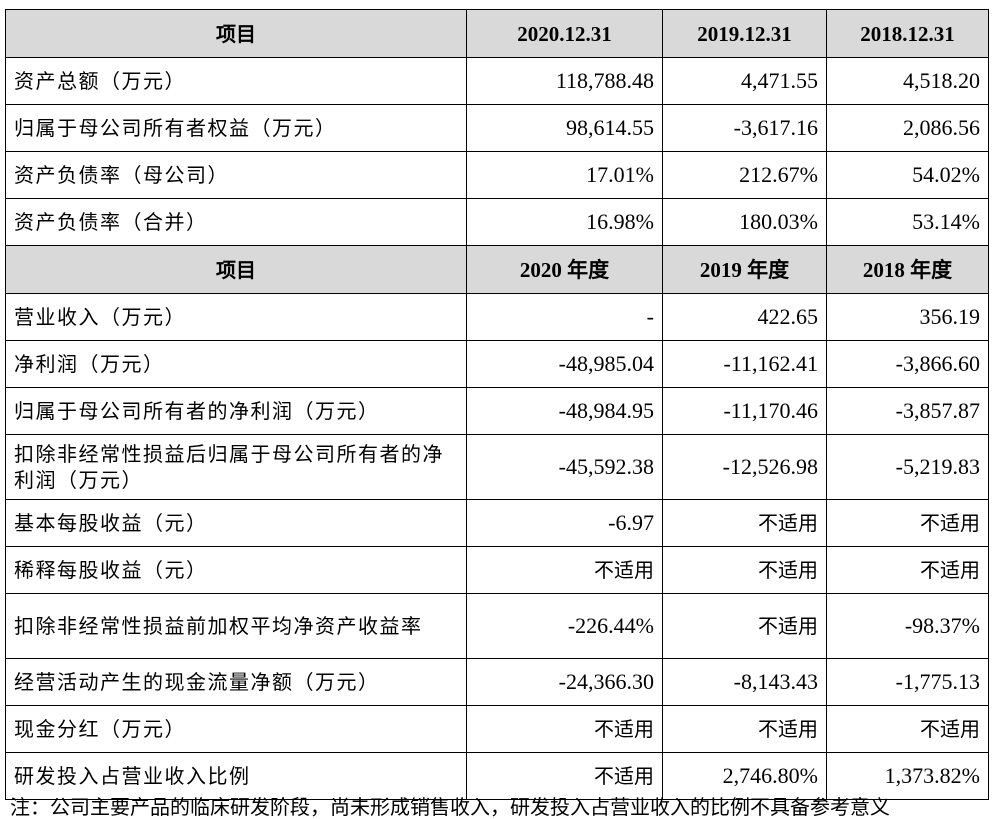 Image resolution: width=994 pixels, height=819 pixels. I want to click on row-label: 研发投入占营业收入比例, so click(236, 776).